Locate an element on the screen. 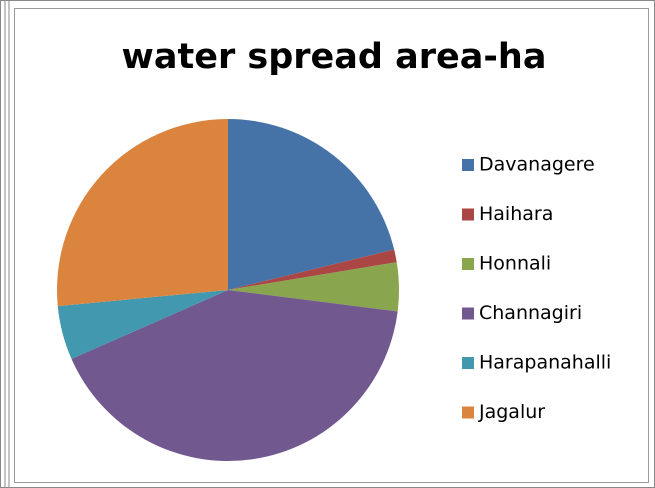  legend-label: Harapanahalli is located at coordinates (545, 363).